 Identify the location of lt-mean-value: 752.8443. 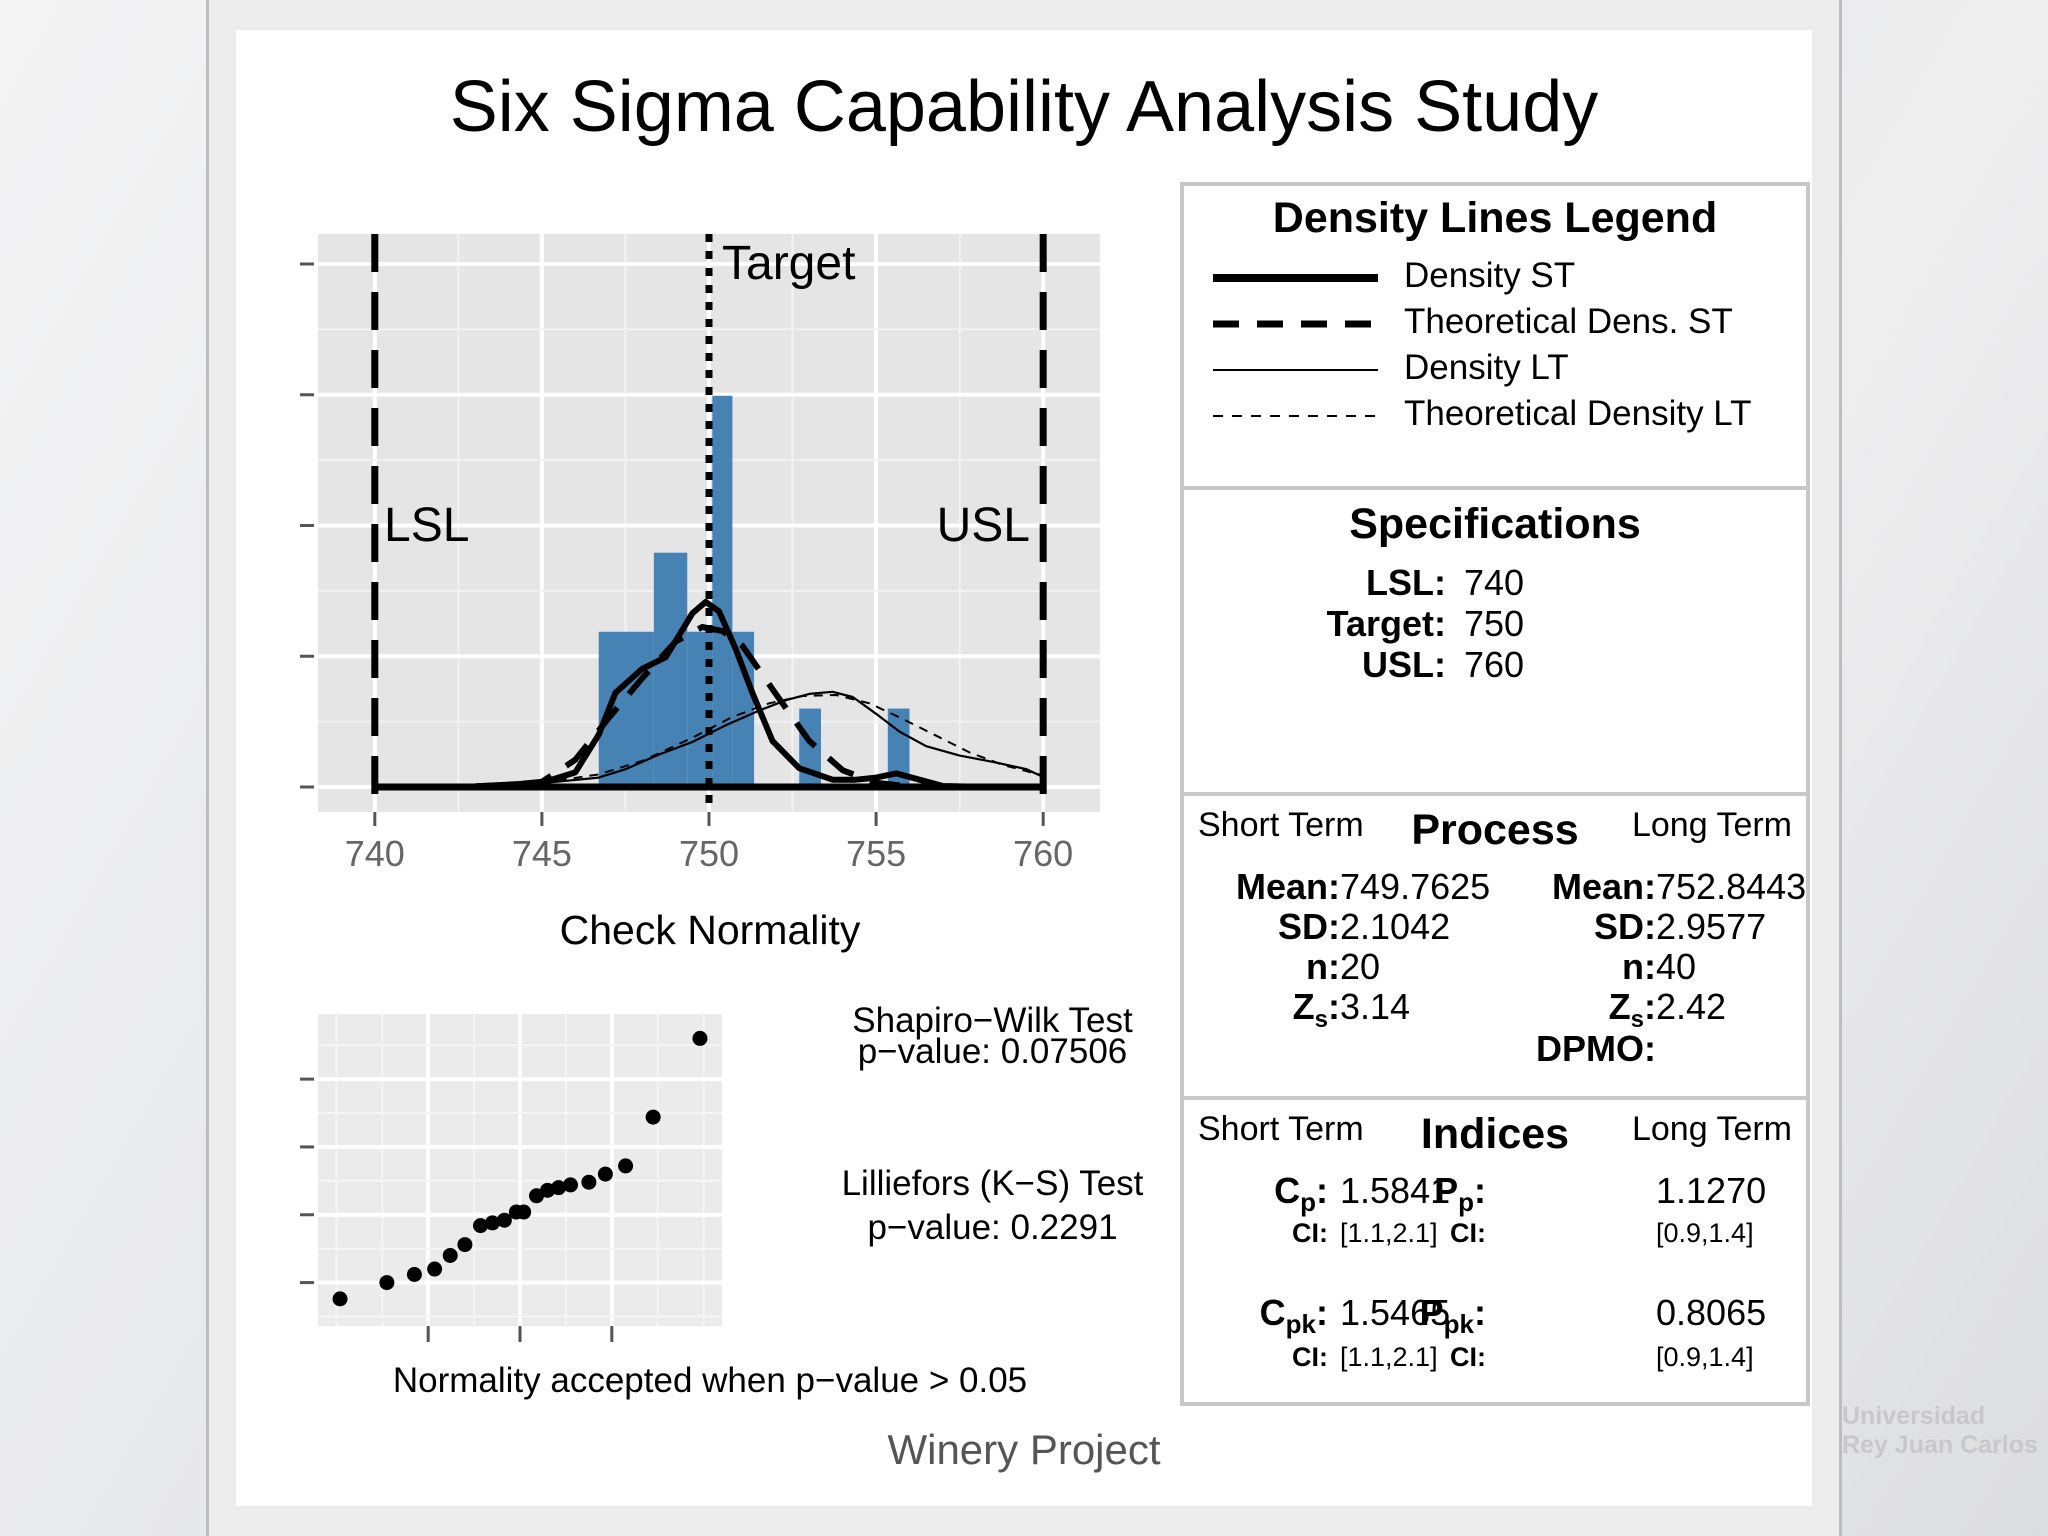
(1731, 886).